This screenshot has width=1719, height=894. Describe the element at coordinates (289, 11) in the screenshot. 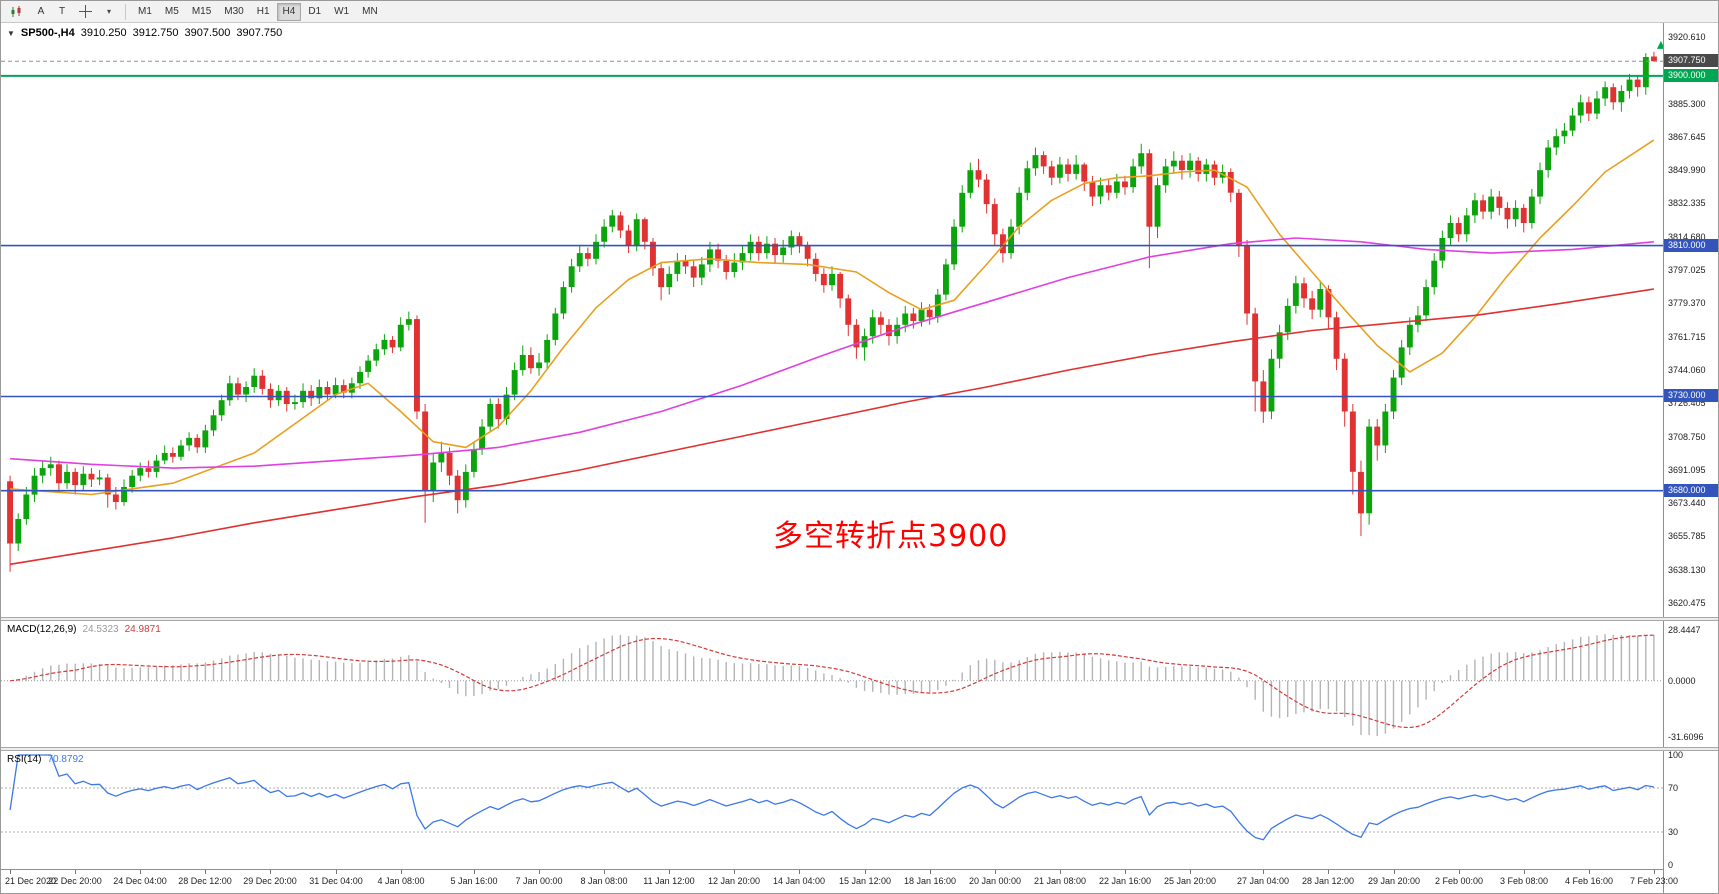

I see `timeframe-button-h4: H4` at that location.